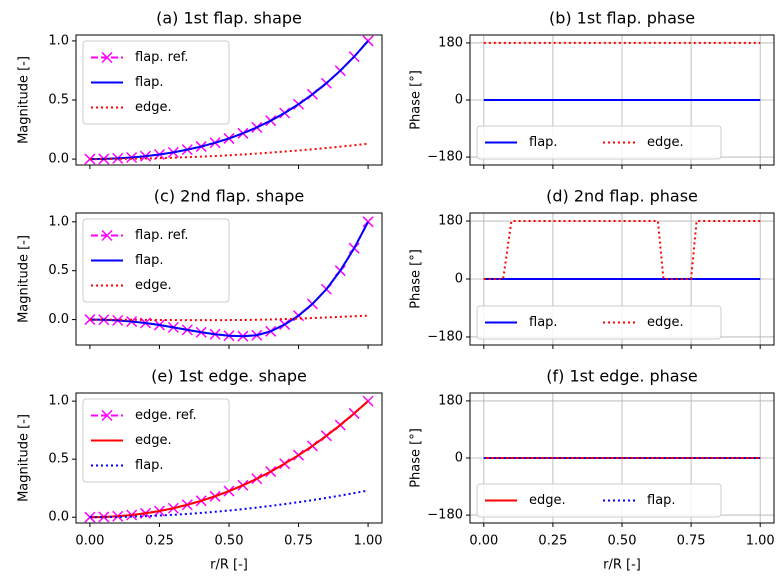 The height and width of the screenshot is (577, 779). What do you see at coordinates (622, 376) in the screenshot?
I see `panel-title: (f) 1st edge. phase` at bounding box center [622, 376].